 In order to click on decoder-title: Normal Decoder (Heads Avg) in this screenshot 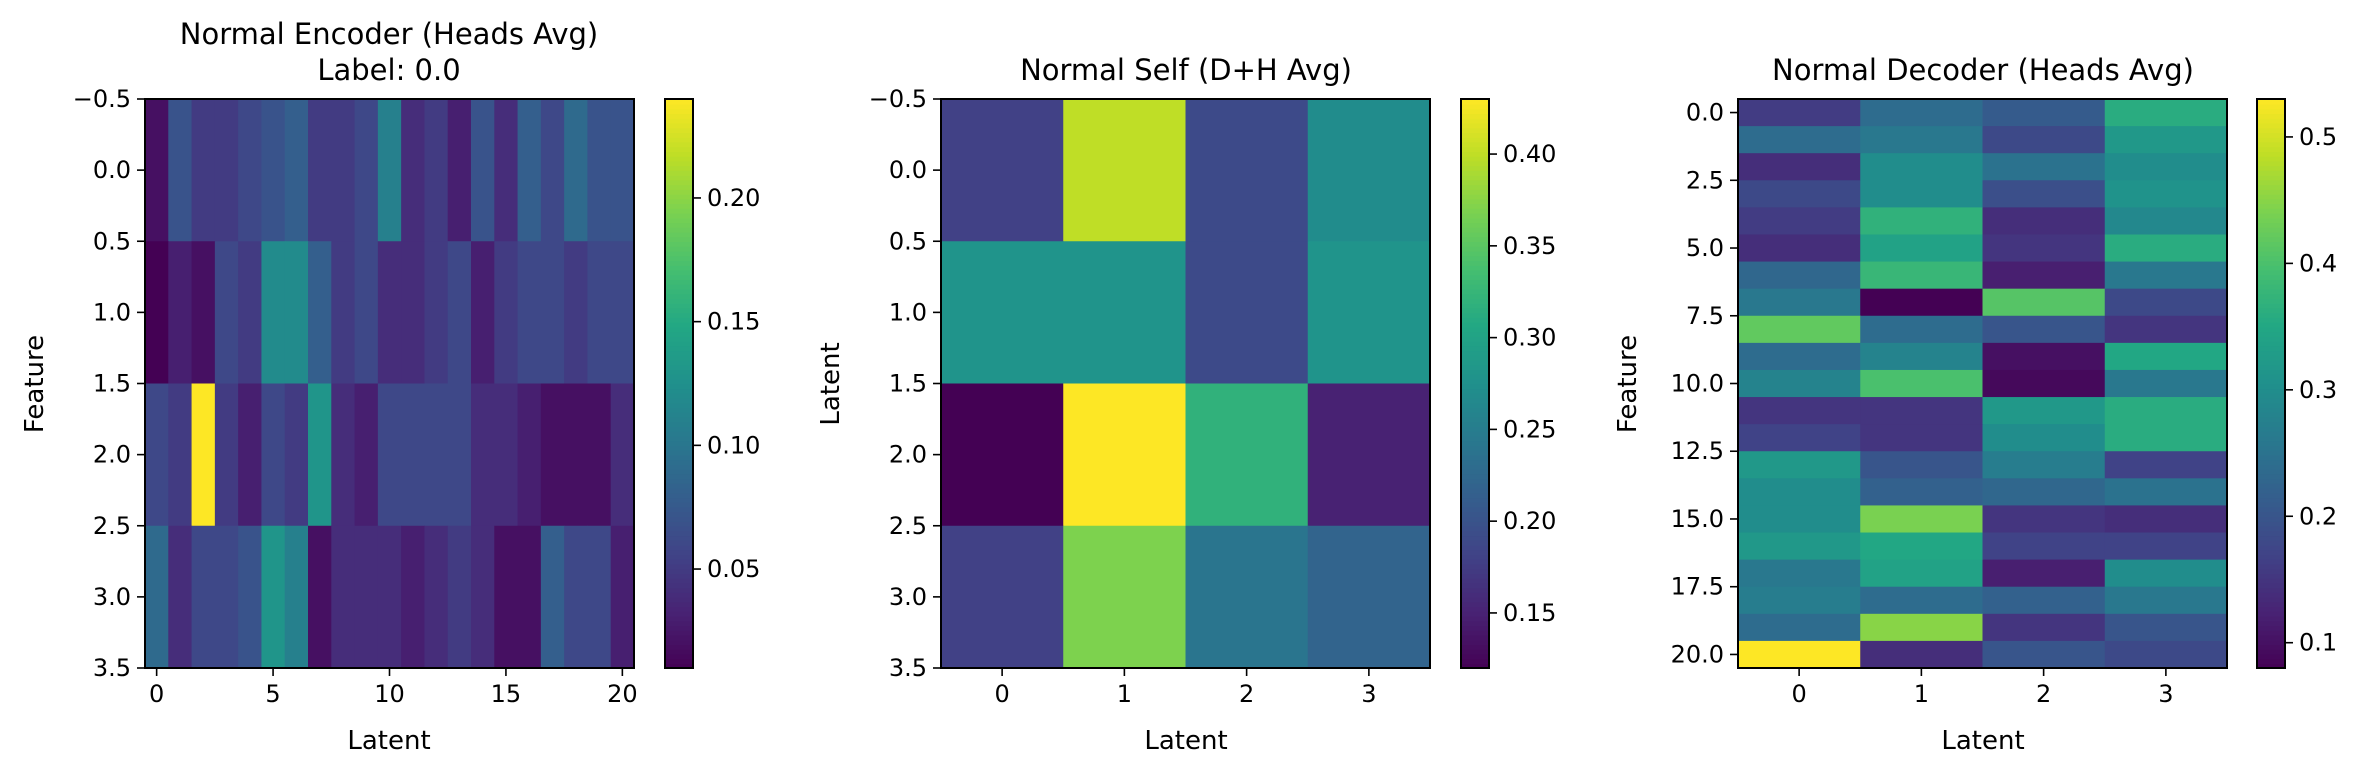, I will do `click(1983, 70)`.